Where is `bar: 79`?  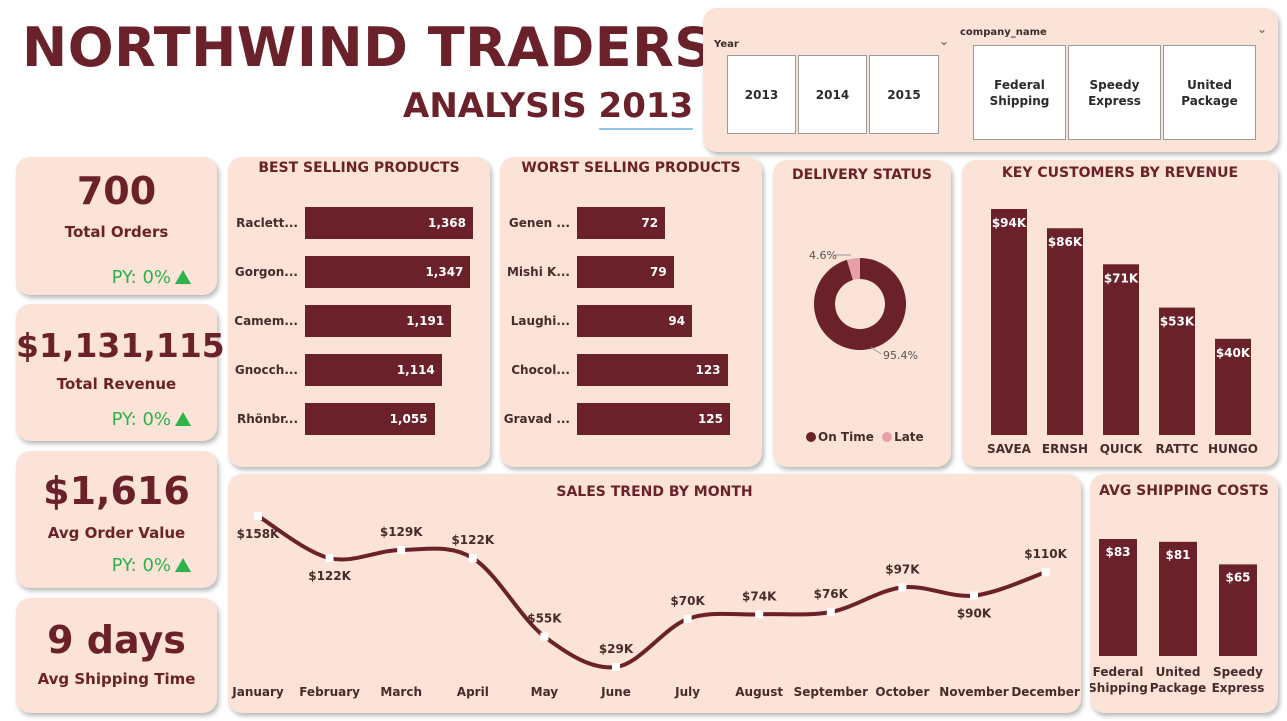
bar: 79 is located at coordinates (625, 272).